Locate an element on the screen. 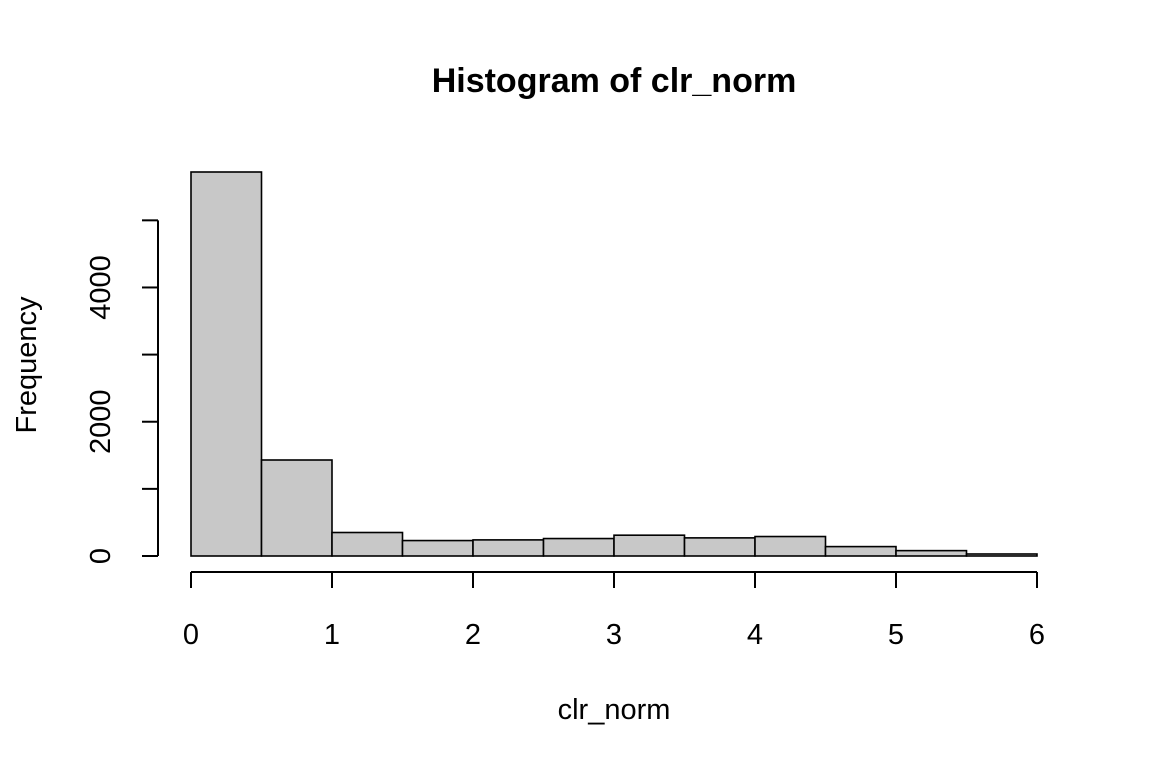 Image resolution: width=1152 pixels, height=768 pixels. x-axis: 0 1 2 3 4 5 6 is located at coordinates (614, 611).